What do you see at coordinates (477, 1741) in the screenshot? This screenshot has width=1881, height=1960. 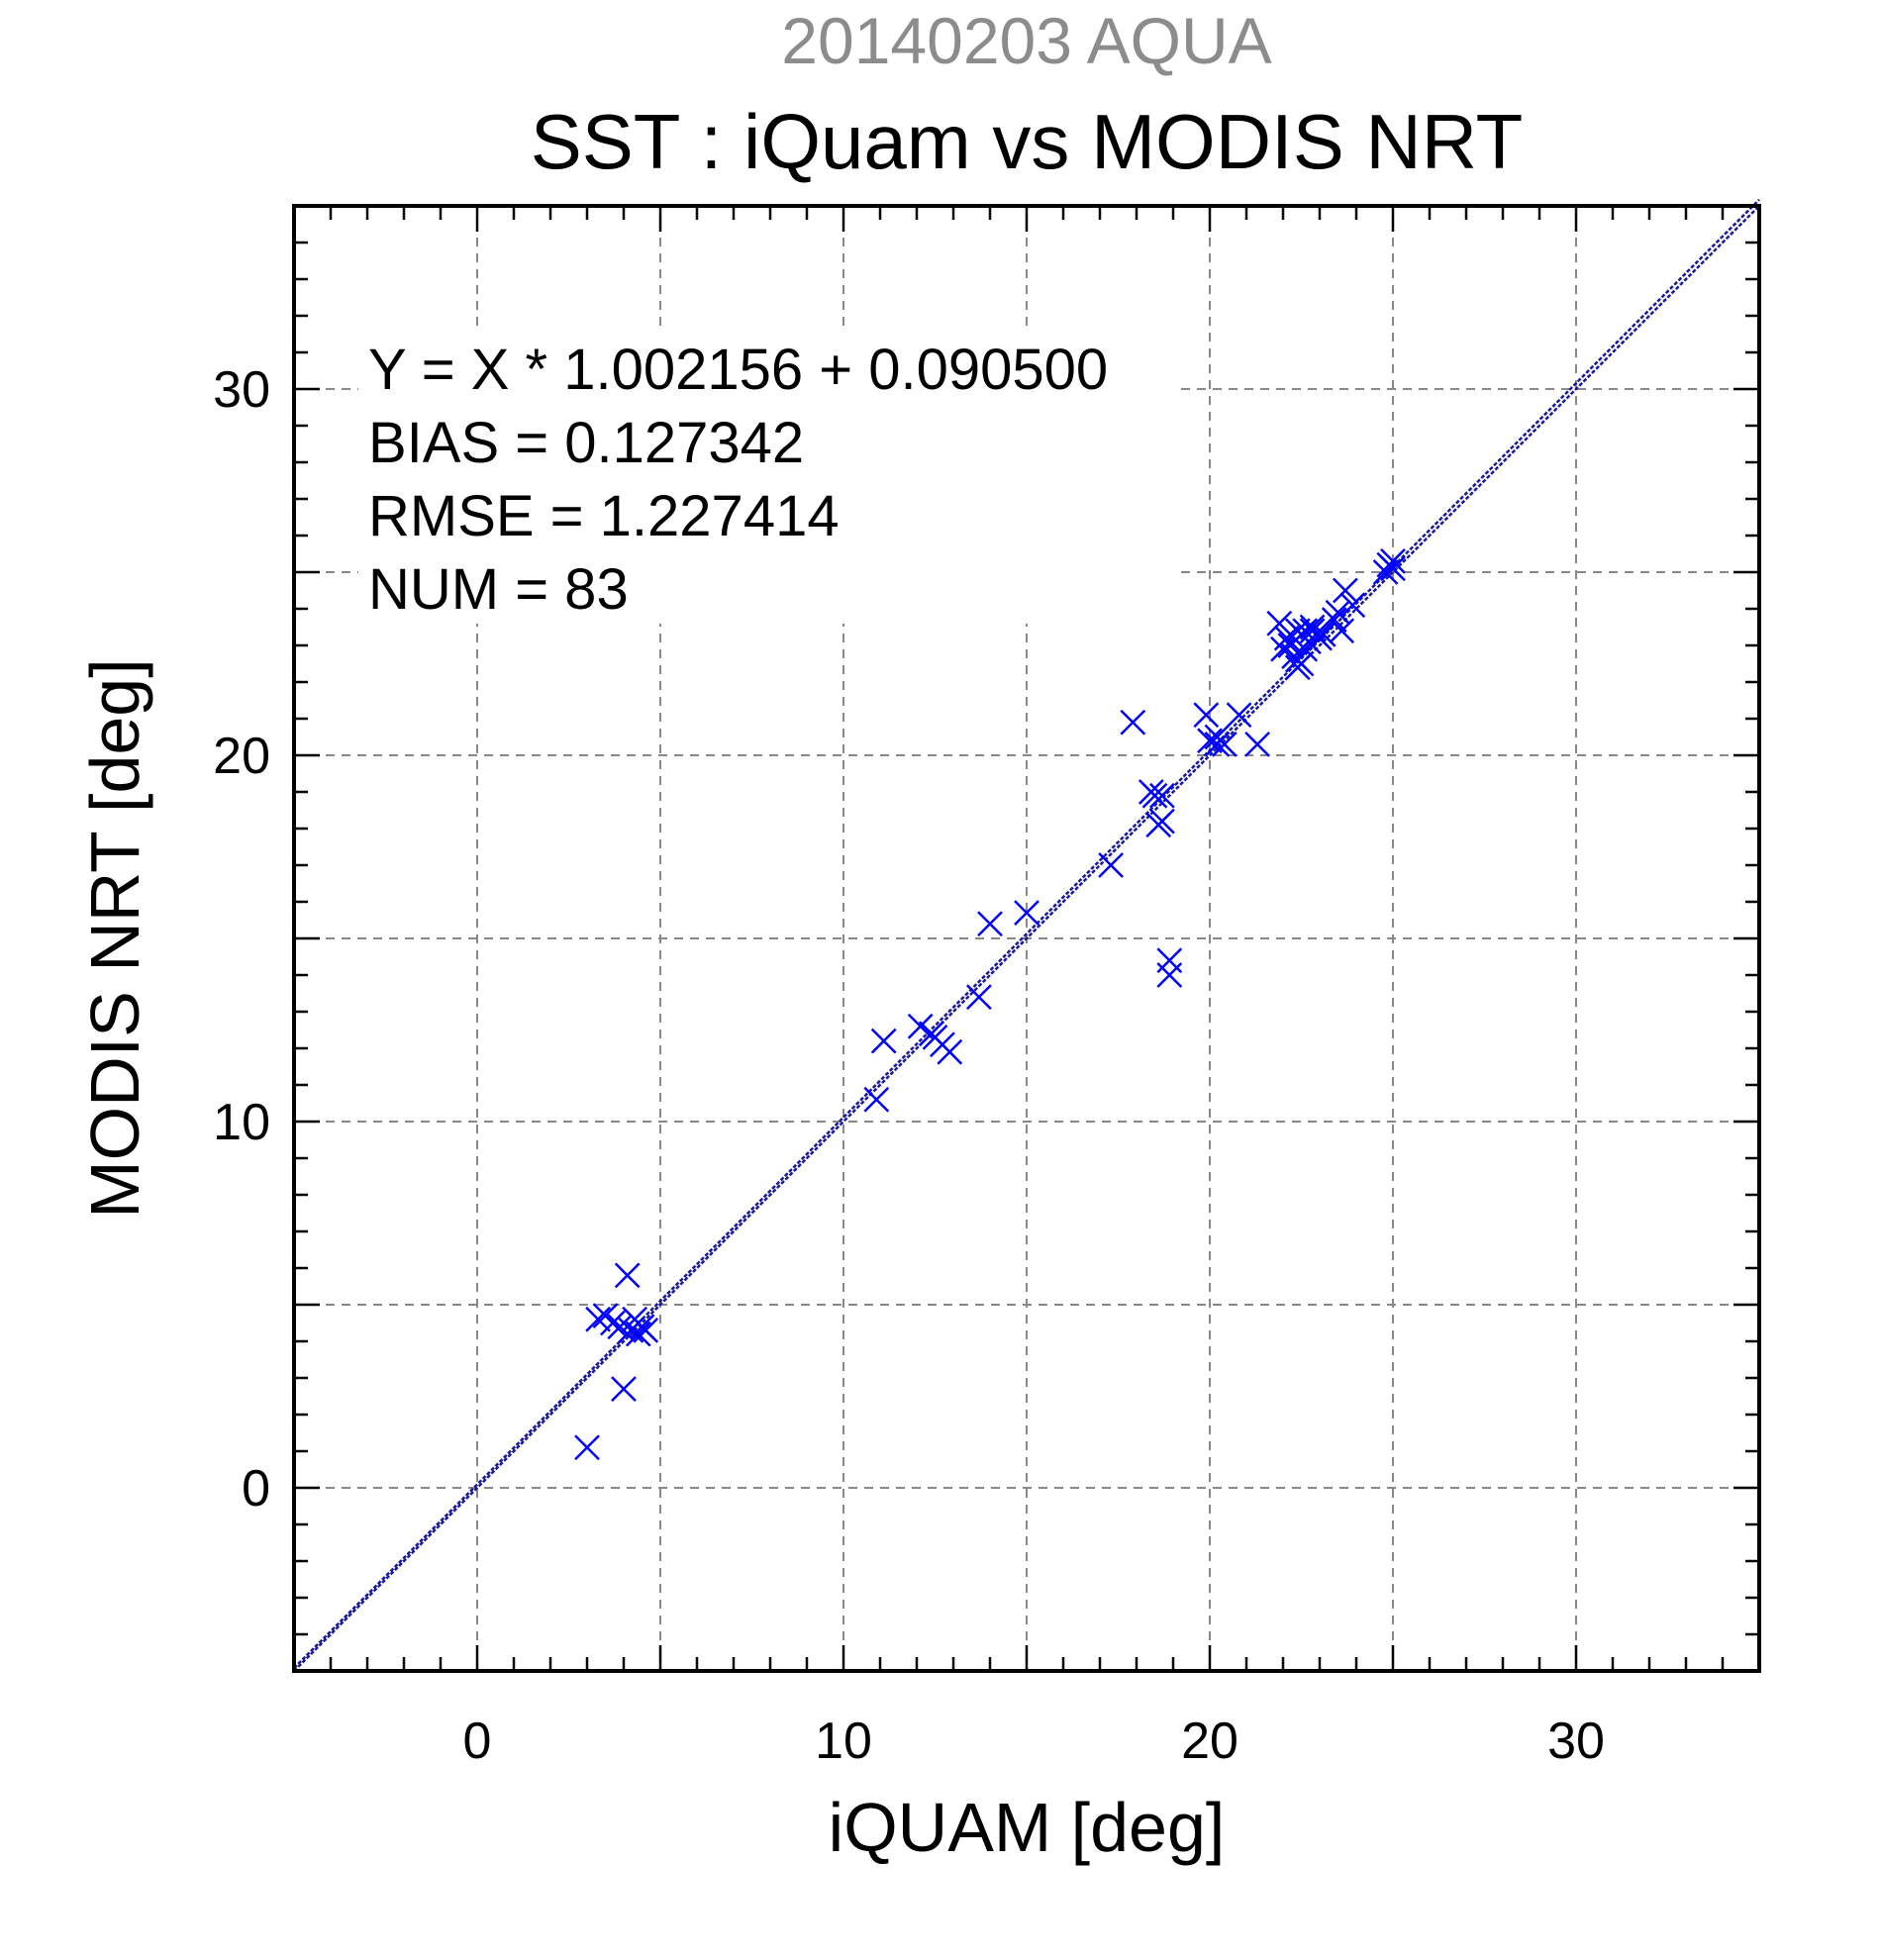 I see `x-tick-label: 0` at bounding box center [477, 1741].